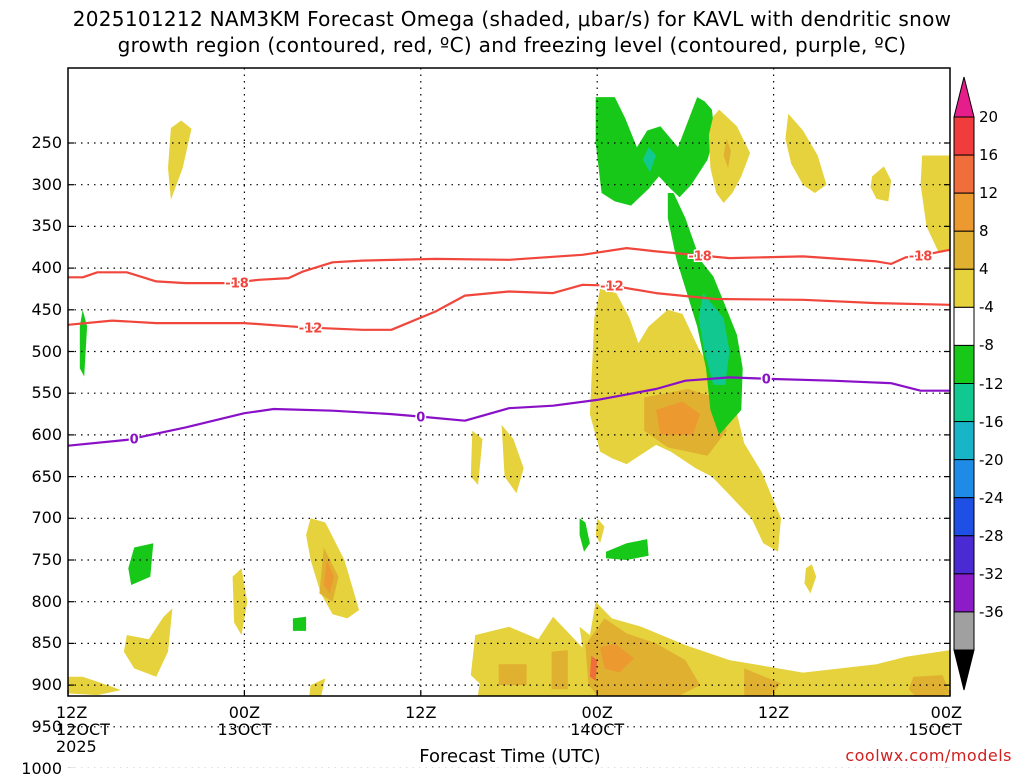  Describe the element at coordinates (984, 231) in the screenshot. I see `colorbar-level-3: 8` at that location.